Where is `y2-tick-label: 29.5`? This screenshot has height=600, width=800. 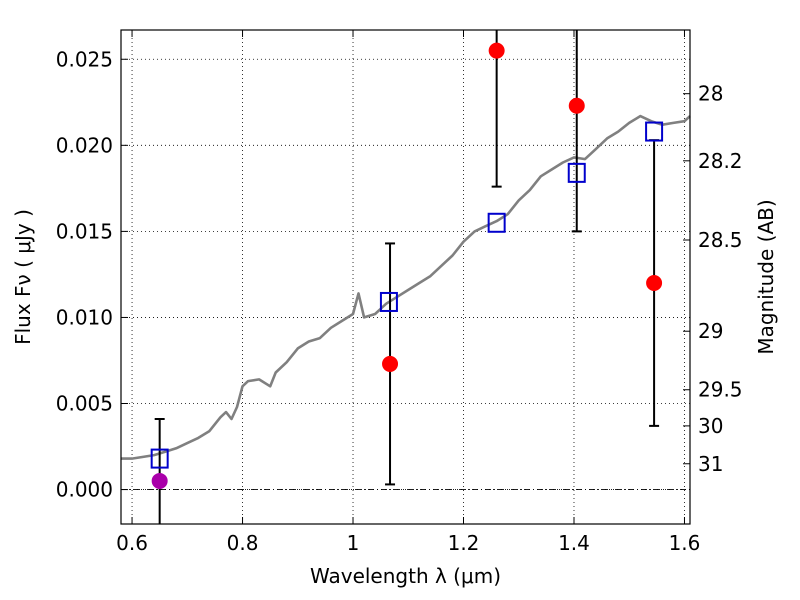 y2-tick-label: 29.5 is located at coordinates (720, 390).